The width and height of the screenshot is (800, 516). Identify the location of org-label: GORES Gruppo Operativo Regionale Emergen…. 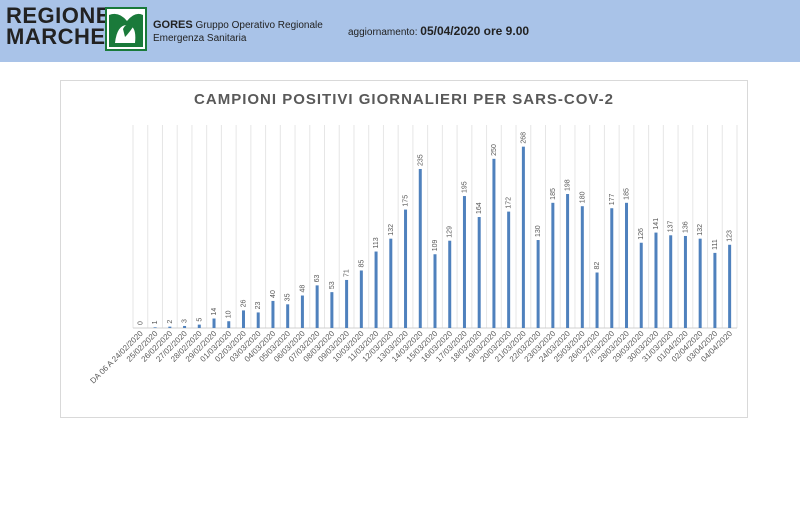
(238, 32).